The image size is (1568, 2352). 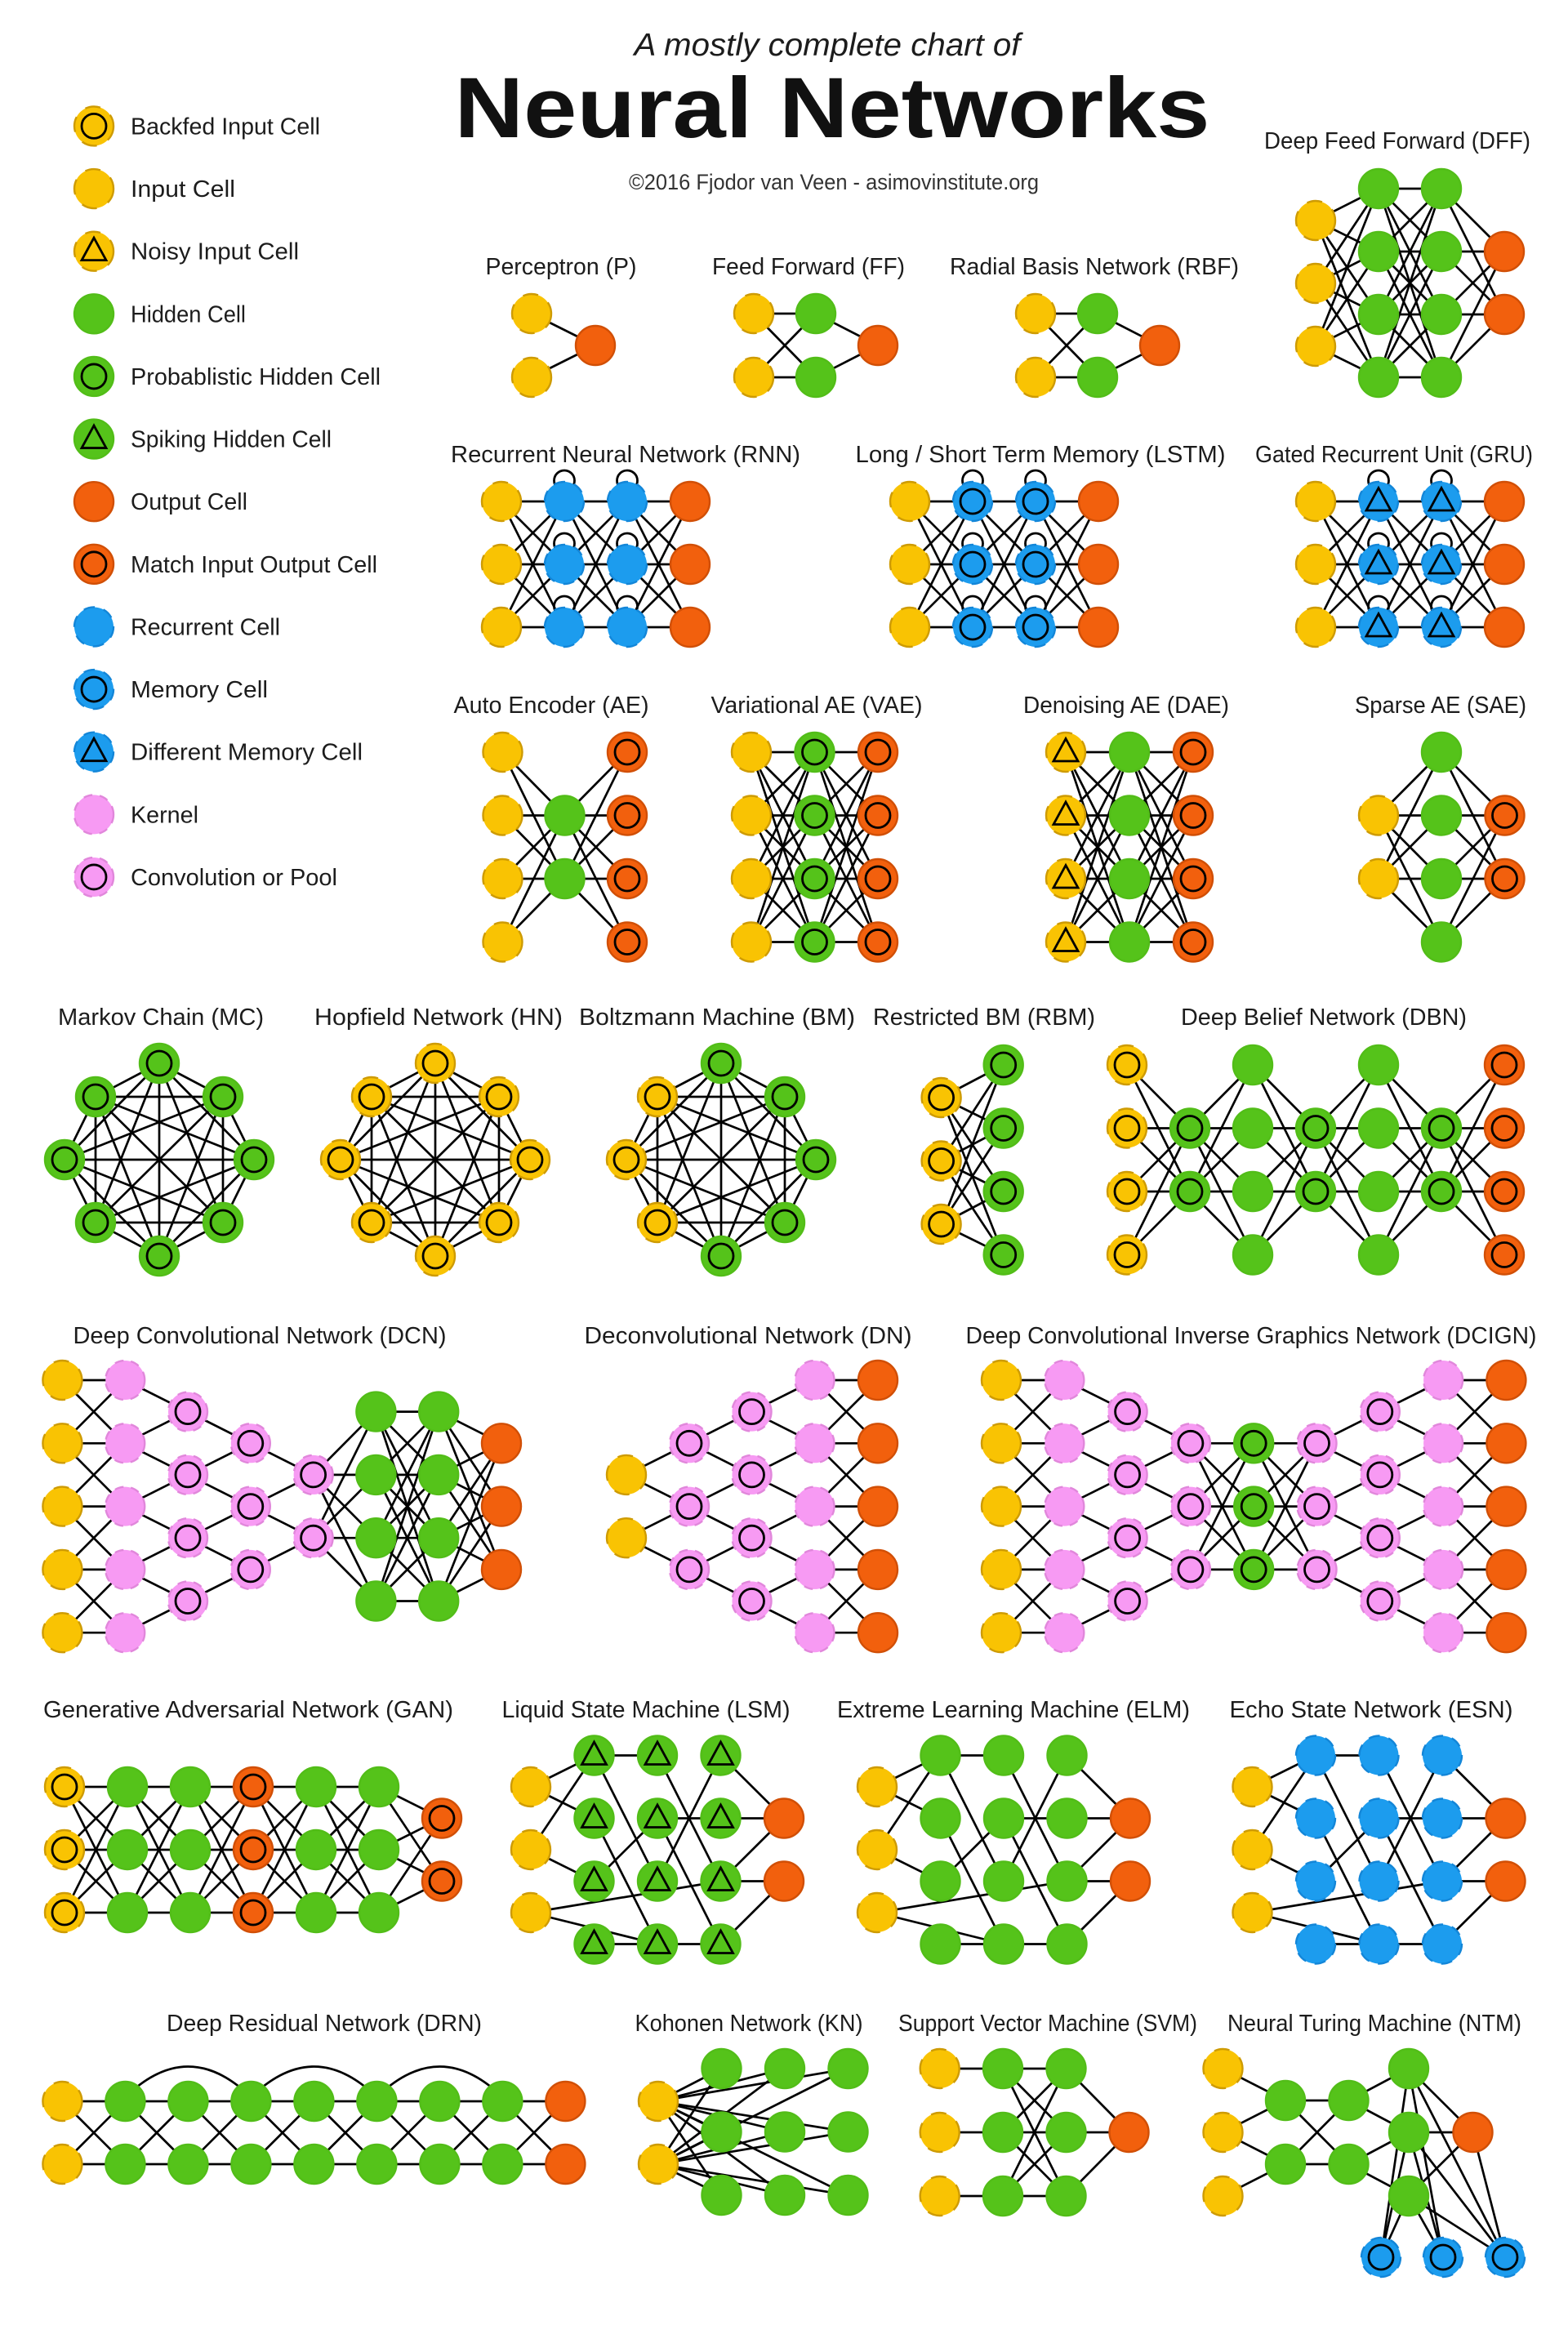 What do you see at coordinates (1126, 706) in the screenshot?
I see `svg-text: Denoising AE (DAE)` at bounding box center [1126, 706].